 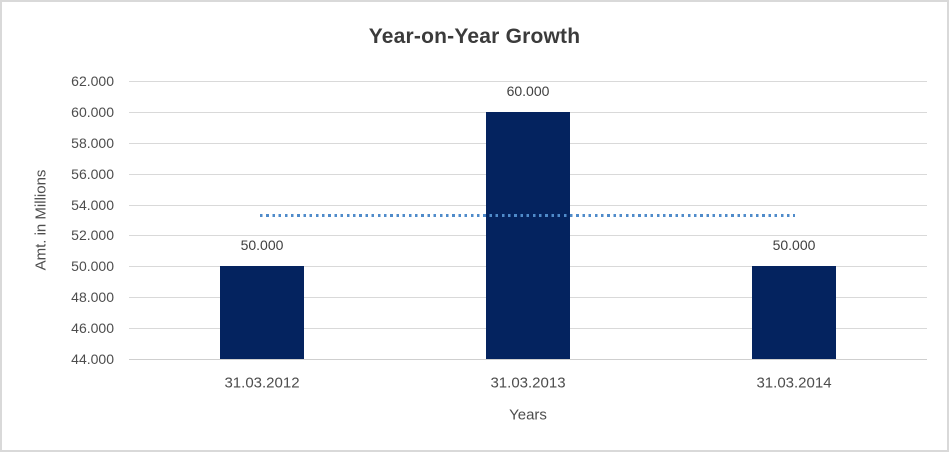 I want to click on bar-value-label: 60.000, so click(x=528, y=91).